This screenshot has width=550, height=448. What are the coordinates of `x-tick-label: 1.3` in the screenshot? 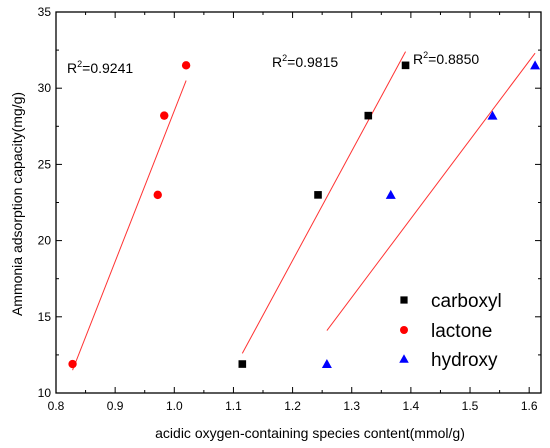 It's located at (351, 406).